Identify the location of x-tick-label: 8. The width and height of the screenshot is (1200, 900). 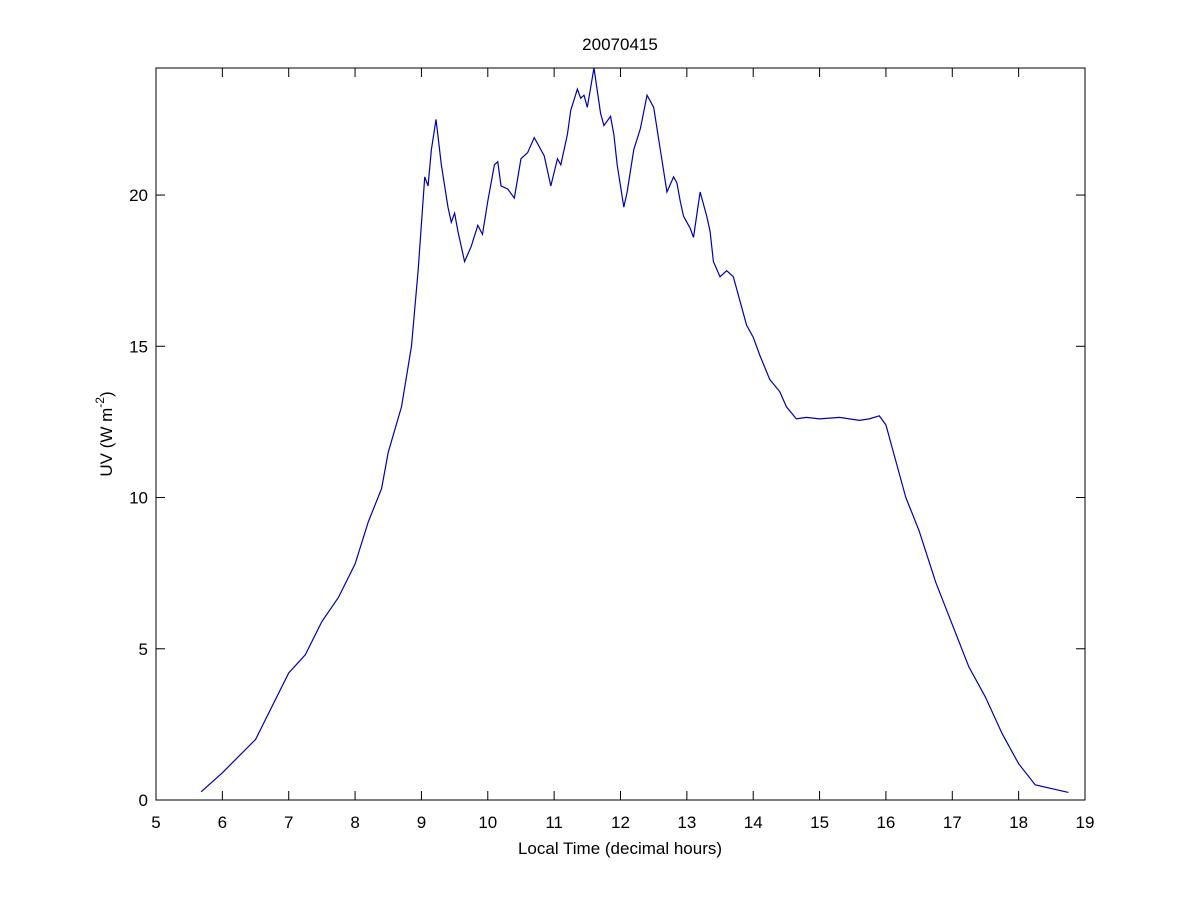
(354, 822).